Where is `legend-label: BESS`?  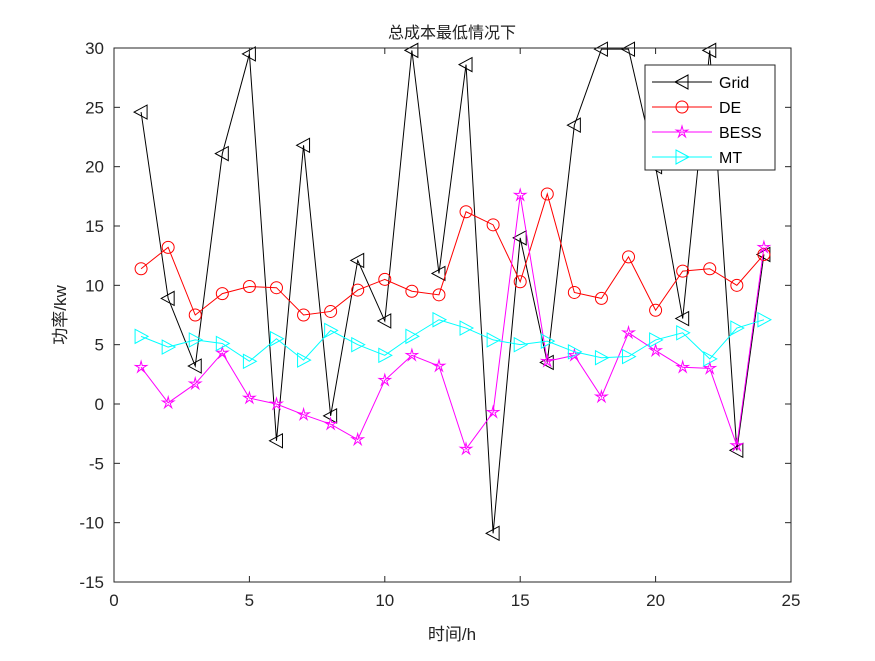
legend-label: BESS is located at coordinates (740, 133).